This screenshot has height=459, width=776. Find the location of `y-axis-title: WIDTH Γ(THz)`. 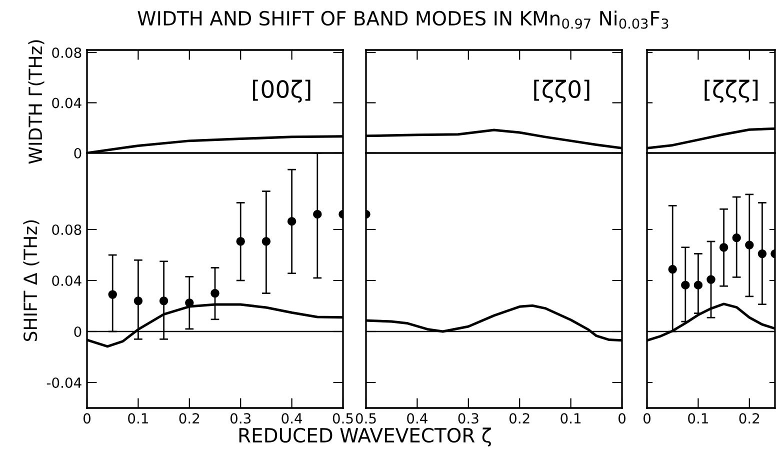

y-axis-title: WIDTH Γ(THz) is located at coordinates (36, 102).